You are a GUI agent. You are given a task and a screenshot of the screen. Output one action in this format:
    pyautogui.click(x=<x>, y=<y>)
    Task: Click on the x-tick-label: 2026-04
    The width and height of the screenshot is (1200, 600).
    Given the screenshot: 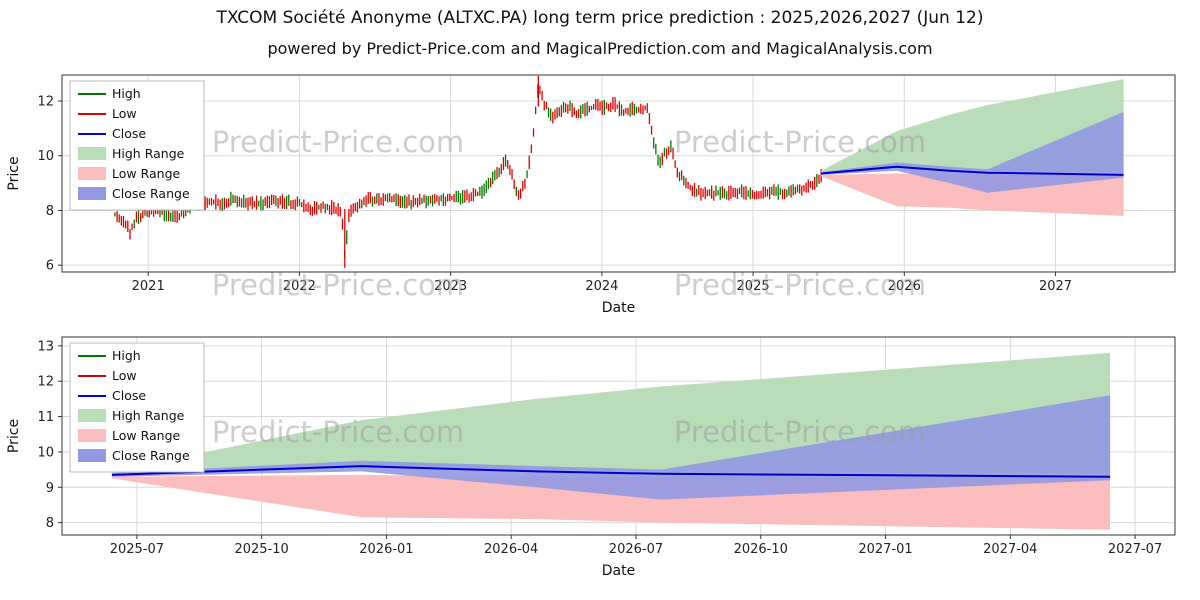 What is the action you would take?
    pyautogui.click(x=511, y=549)
    